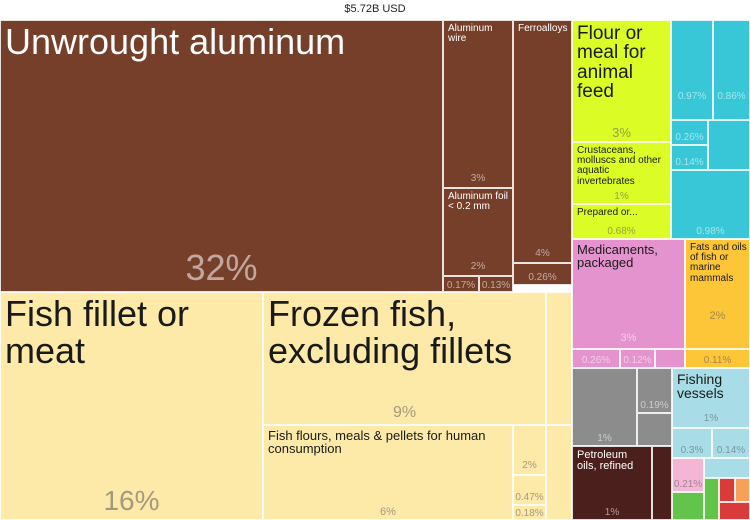  What do you see at coordinates (688, 484) in the screenshot?
I see `treemap-tile-value: 0.21%` at bounding box center [688, 484].